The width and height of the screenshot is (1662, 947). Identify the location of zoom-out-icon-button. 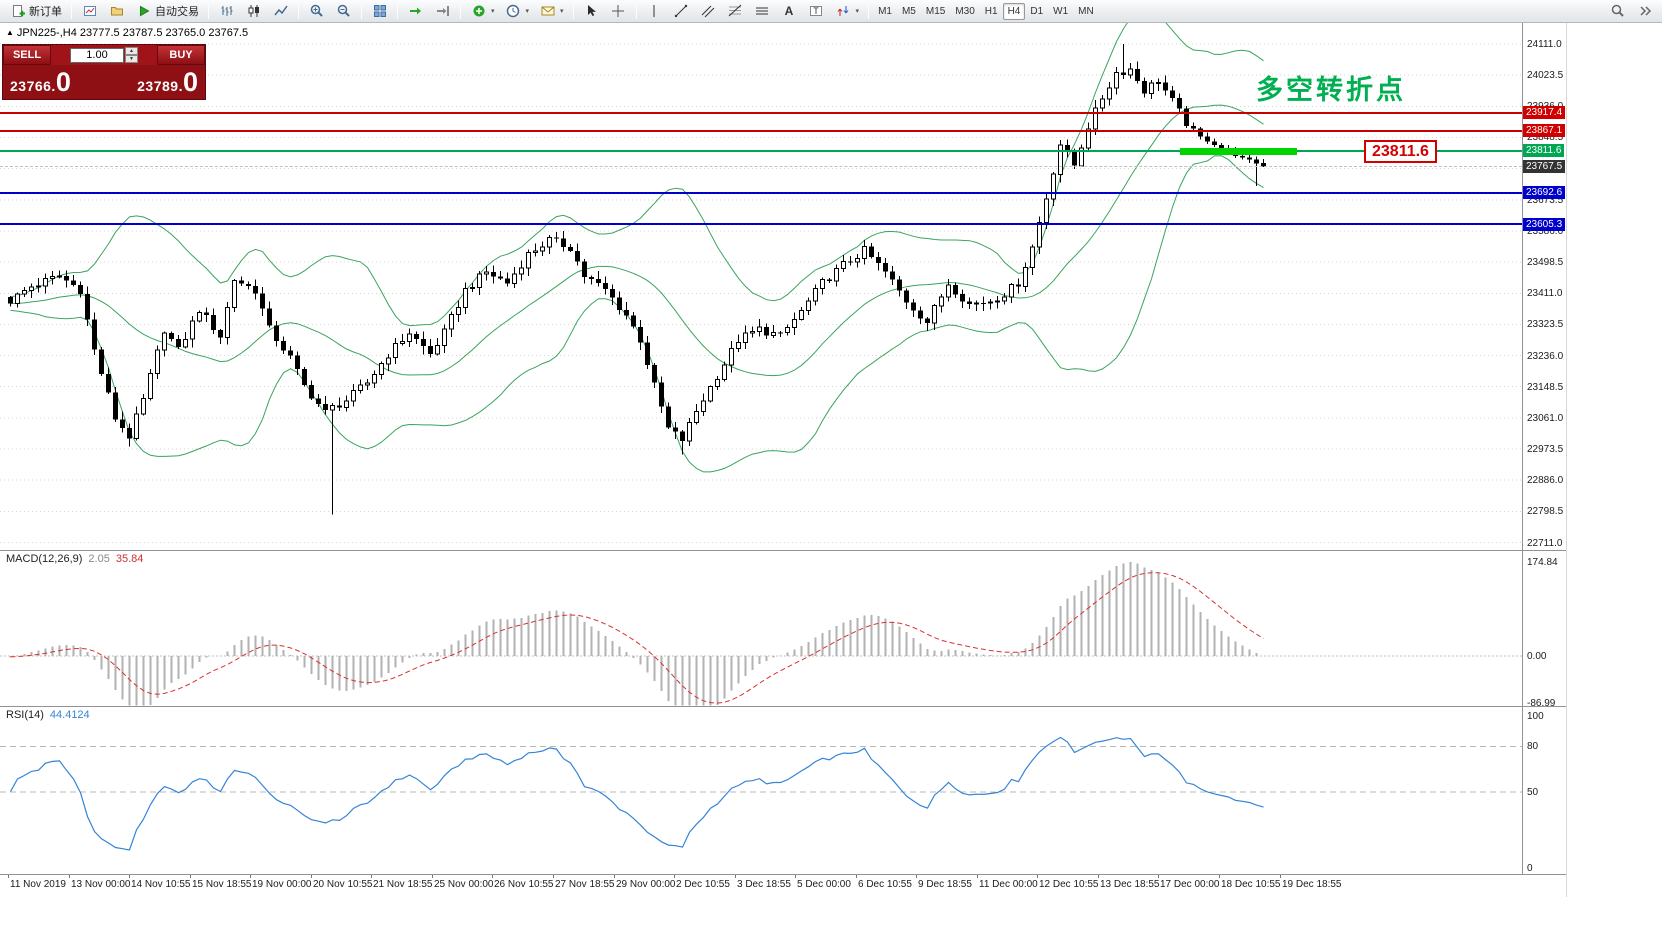
(343, 11).